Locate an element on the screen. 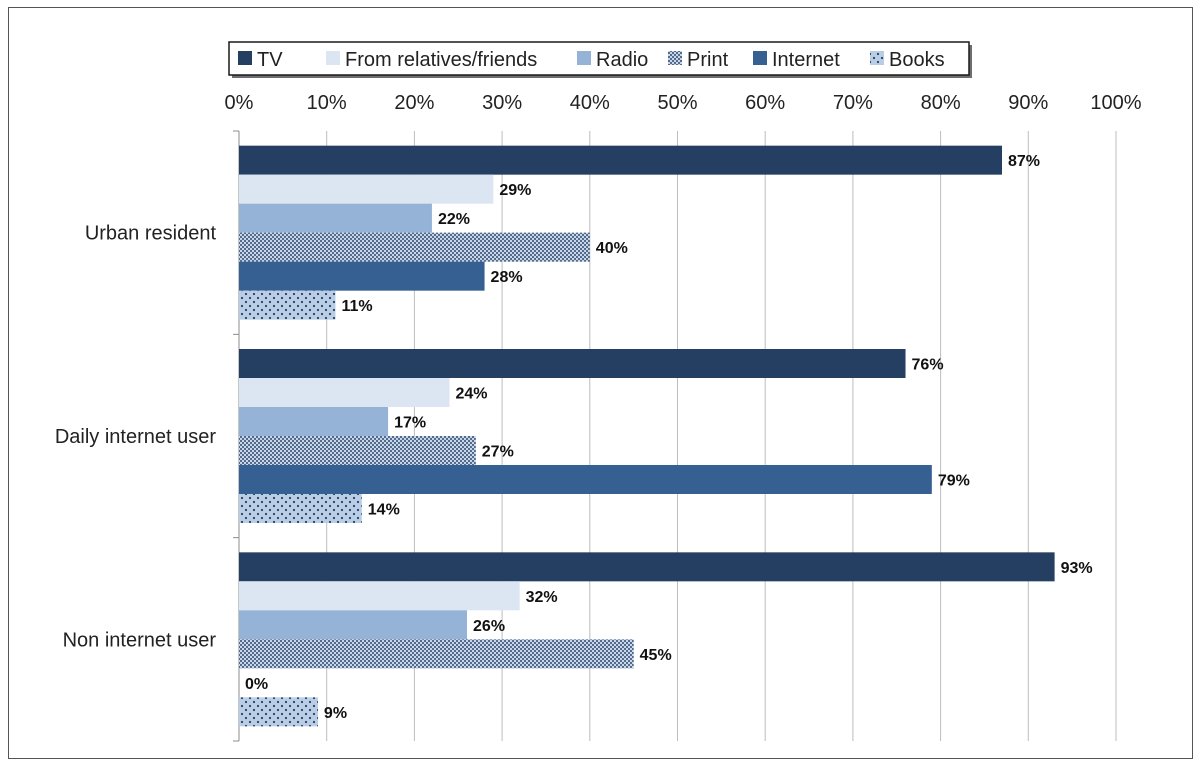  data-label-tv-daily-internet-user: 76% is located at coordinates (928, 365).